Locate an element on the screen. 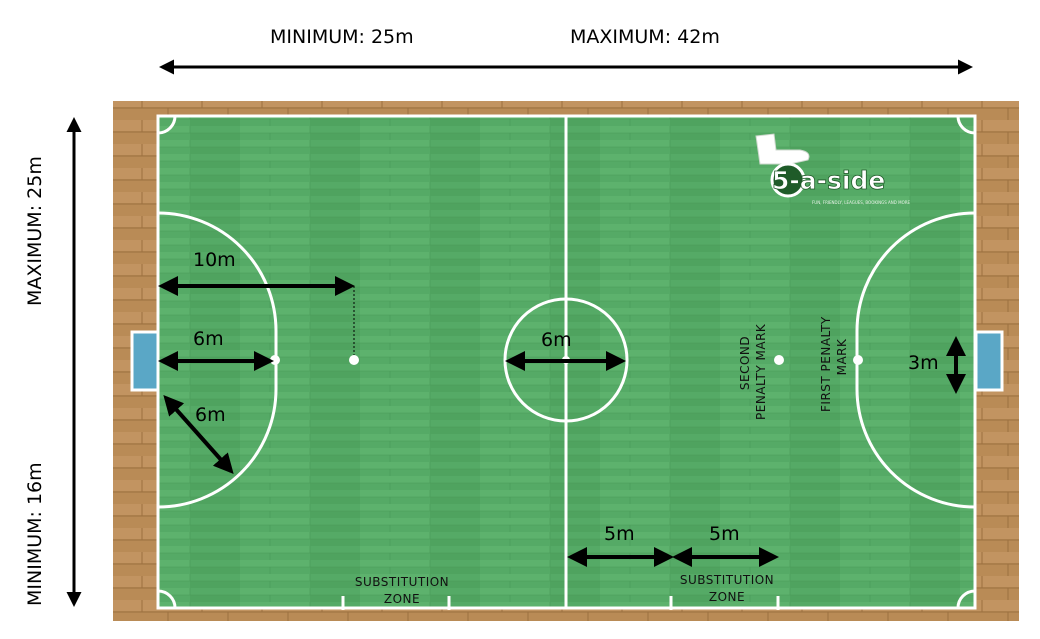 This screenshot has width=1040, height=639. boot-icon is located at coordinates (782, 149).